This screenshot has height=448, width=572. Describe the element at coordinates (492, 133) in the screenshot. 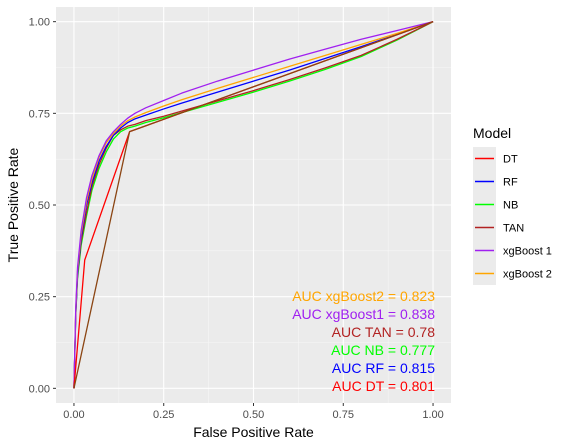

I see `legend-title: Model` at that location.